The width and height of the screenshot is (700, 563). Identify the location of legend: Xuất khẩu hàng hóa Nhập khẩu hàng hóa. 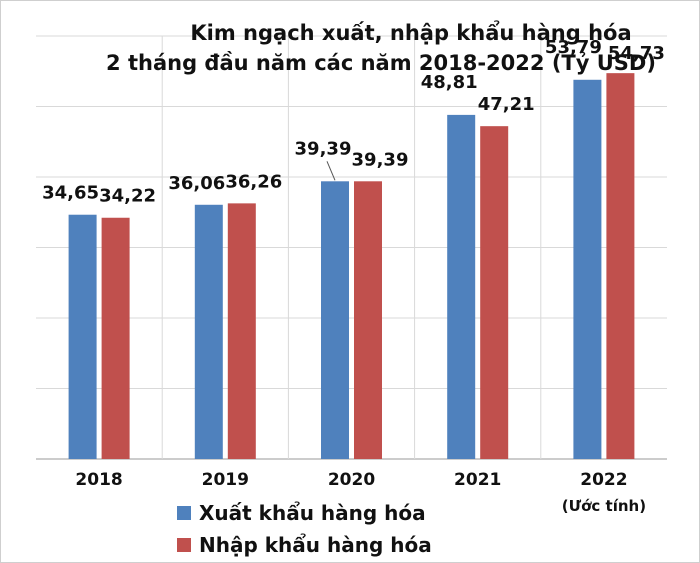
(304, 529).